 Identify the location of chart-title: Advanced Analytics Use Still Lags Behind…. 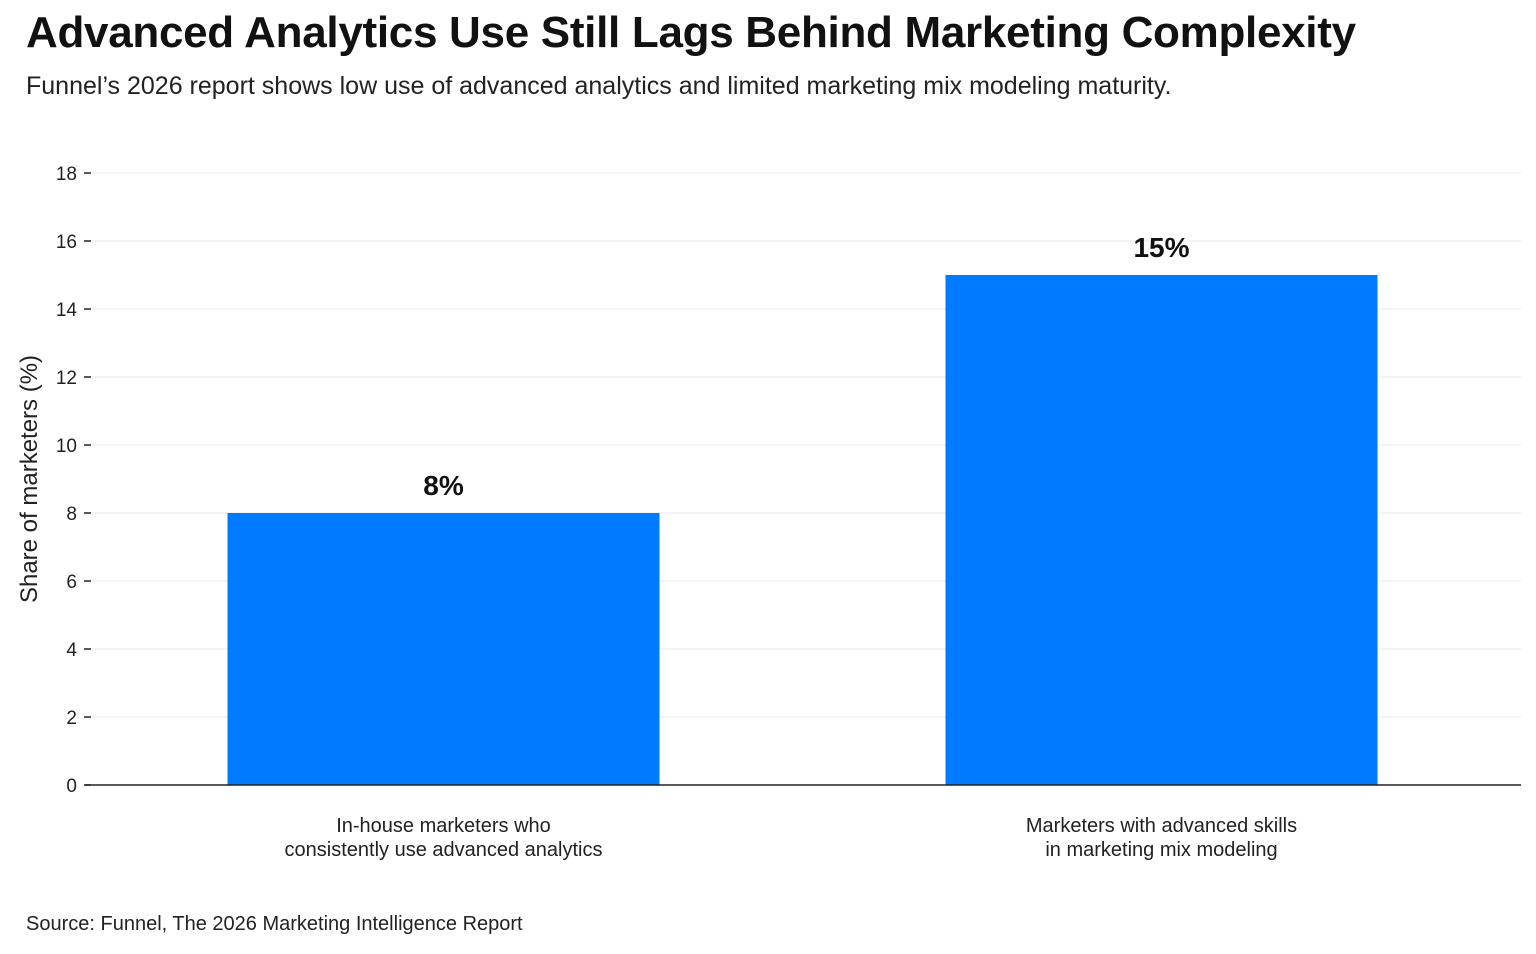
(691, 32).